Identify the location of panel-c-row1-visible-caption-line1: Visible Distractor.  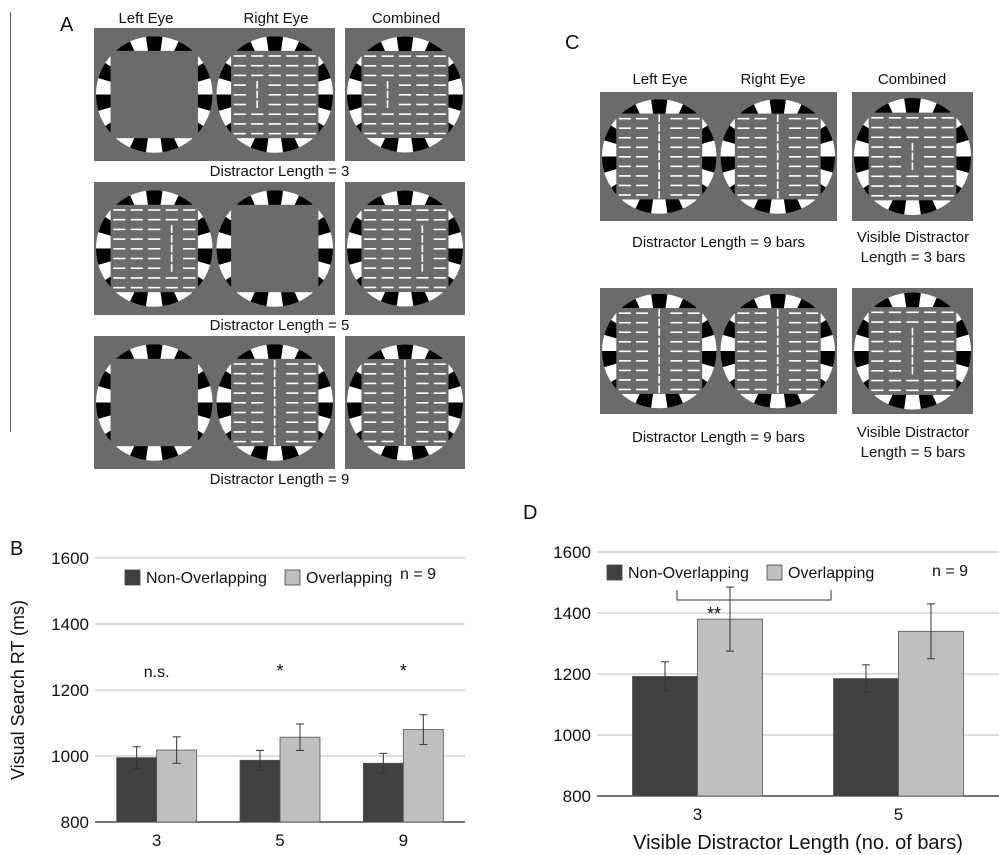
(913, 237).